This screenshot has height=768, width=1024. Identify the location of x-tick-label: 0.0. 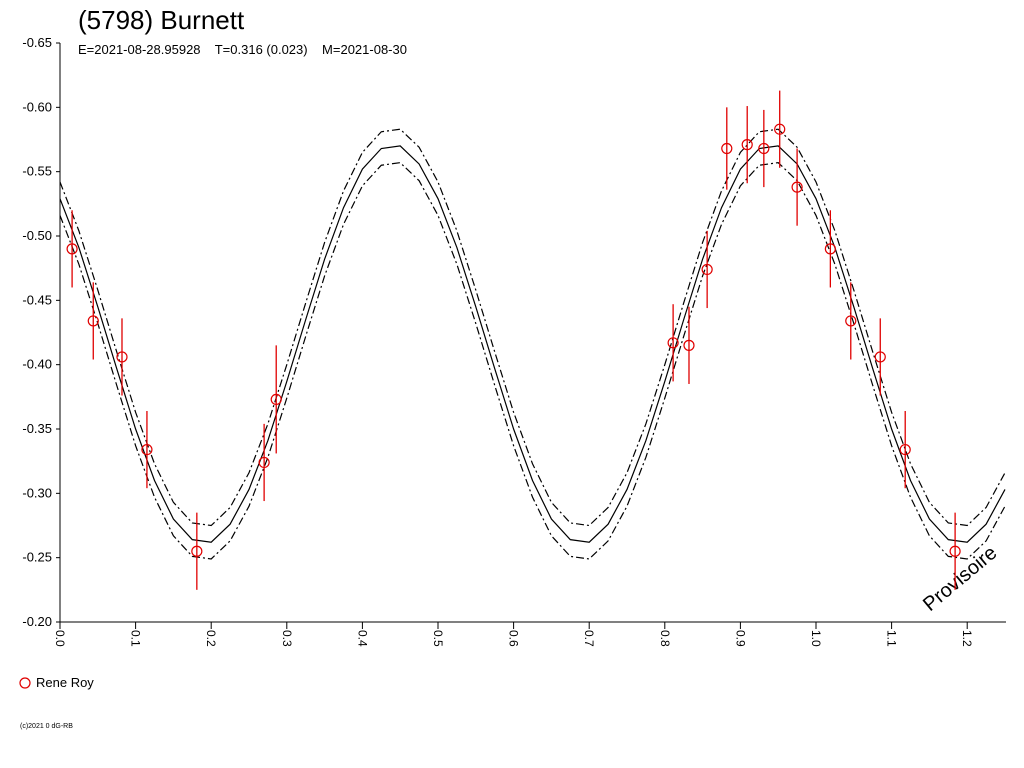
(60, 638).